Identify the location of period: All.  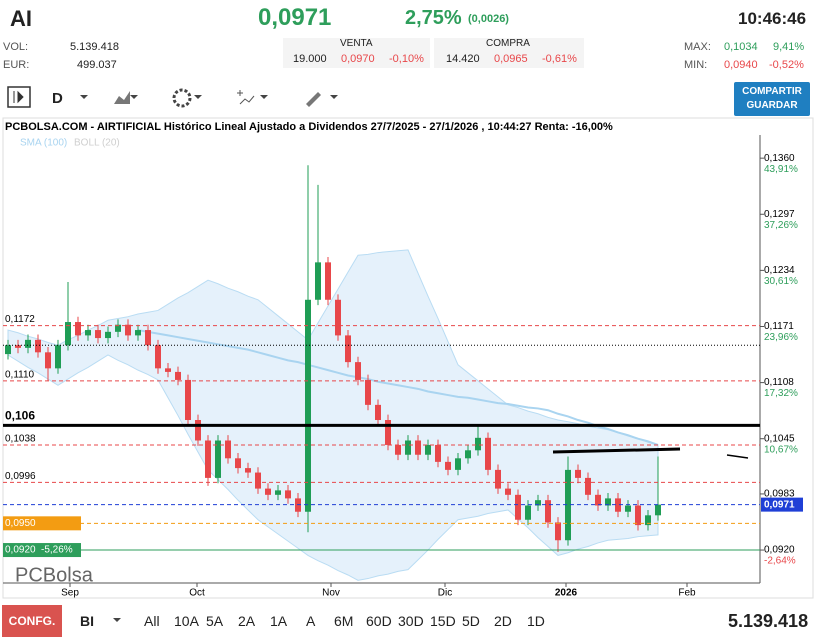
(152, 621).